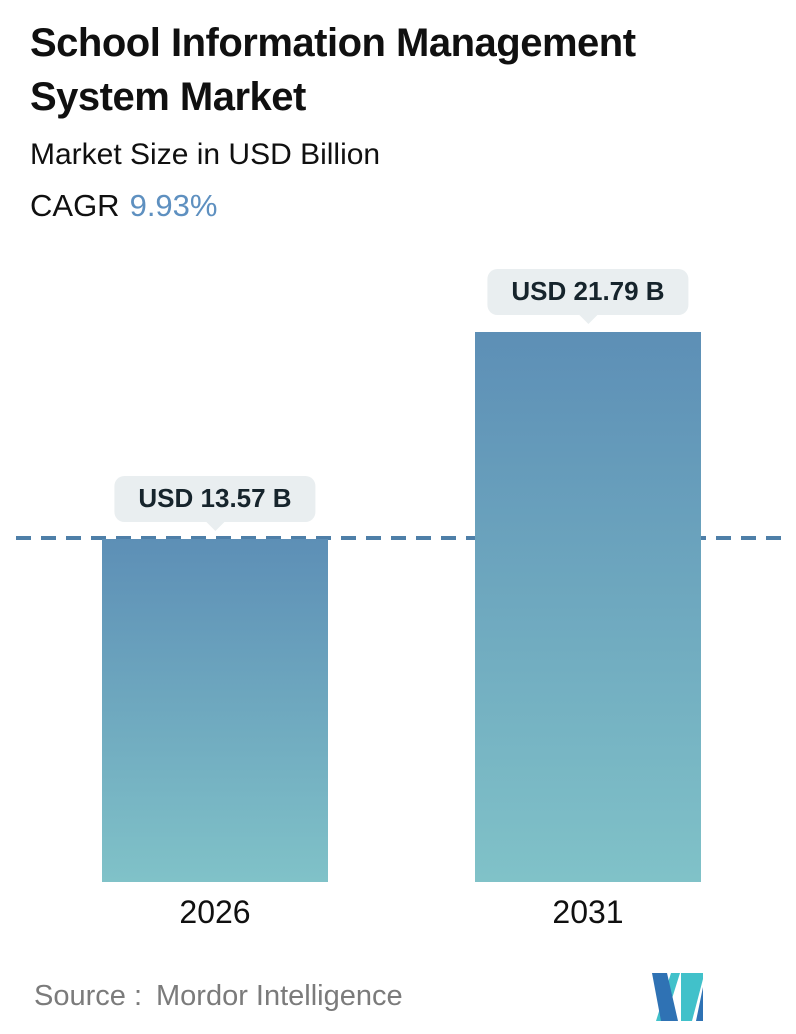  I want to click on title-line-2: System Market, so click(168, 97).